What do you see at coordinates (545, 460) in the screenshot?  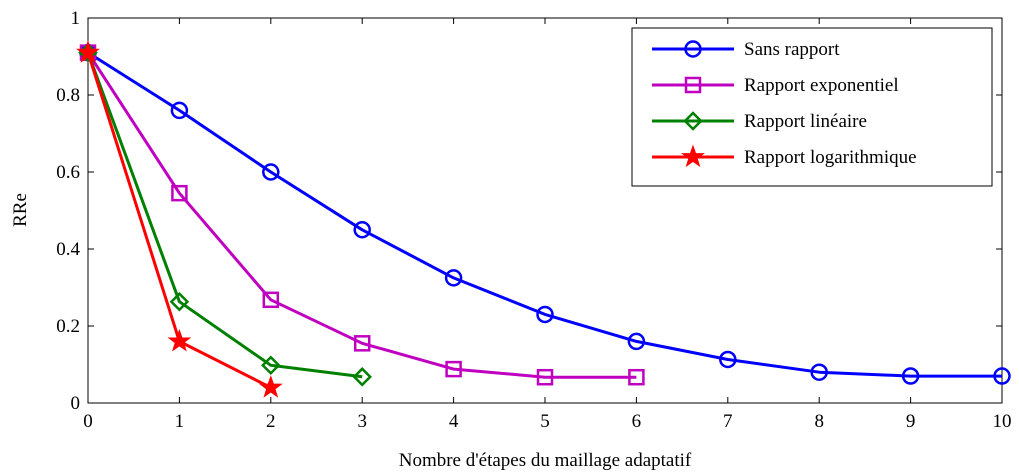 I see `x-axis-title: Nombre d'étapes du maillage adaptatif` at bounding box center [545, 460].